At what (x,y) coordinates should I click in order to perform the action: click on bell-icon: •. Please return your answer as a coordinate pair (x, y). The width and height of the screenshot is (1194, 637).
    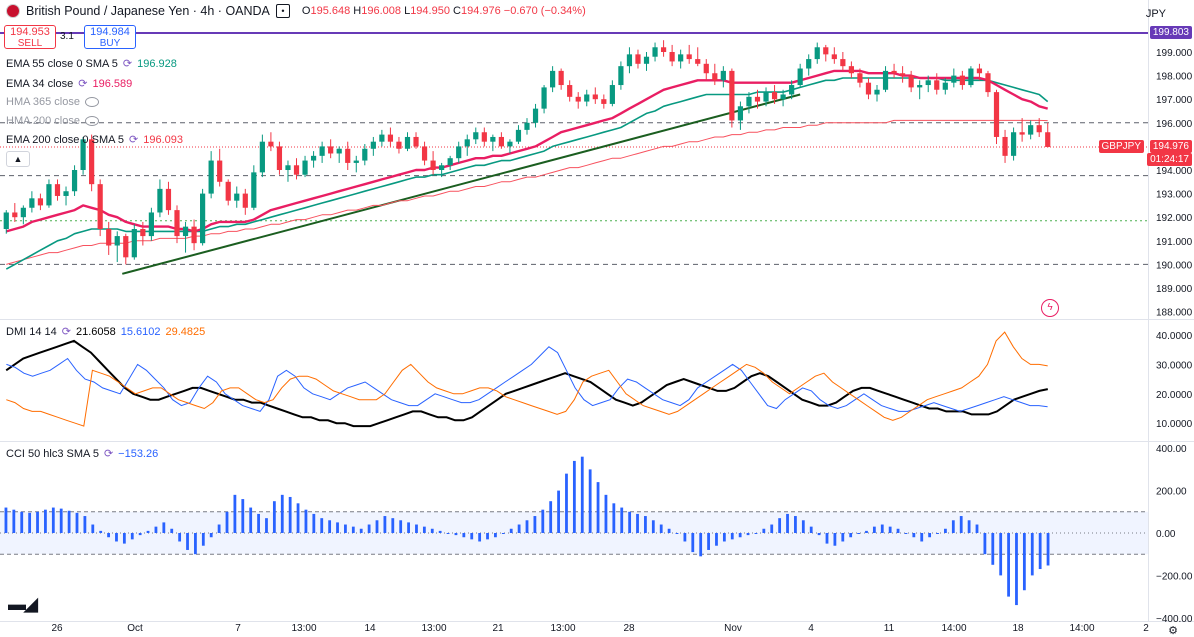
    Looking at the image, I should click on (282, 11).